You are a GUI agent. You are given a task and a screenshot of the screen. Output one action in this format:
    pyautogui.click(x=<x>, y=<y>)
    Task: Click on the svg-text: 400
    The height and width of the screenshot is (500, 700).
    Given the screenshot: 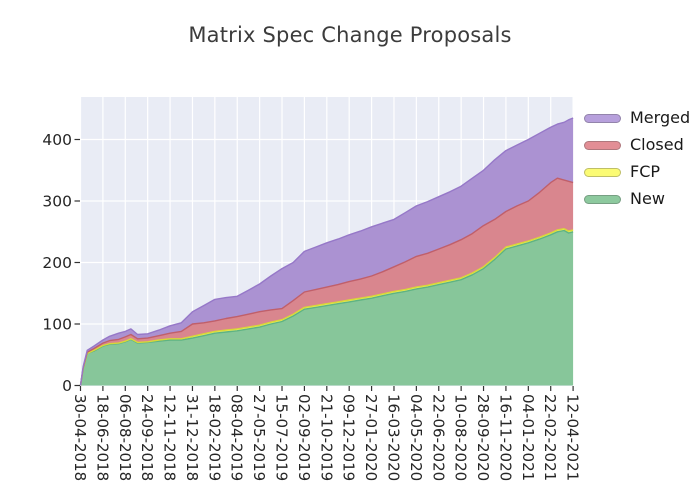 What is the action you would take?
    pyautogui.click(x=57, y=140)
    